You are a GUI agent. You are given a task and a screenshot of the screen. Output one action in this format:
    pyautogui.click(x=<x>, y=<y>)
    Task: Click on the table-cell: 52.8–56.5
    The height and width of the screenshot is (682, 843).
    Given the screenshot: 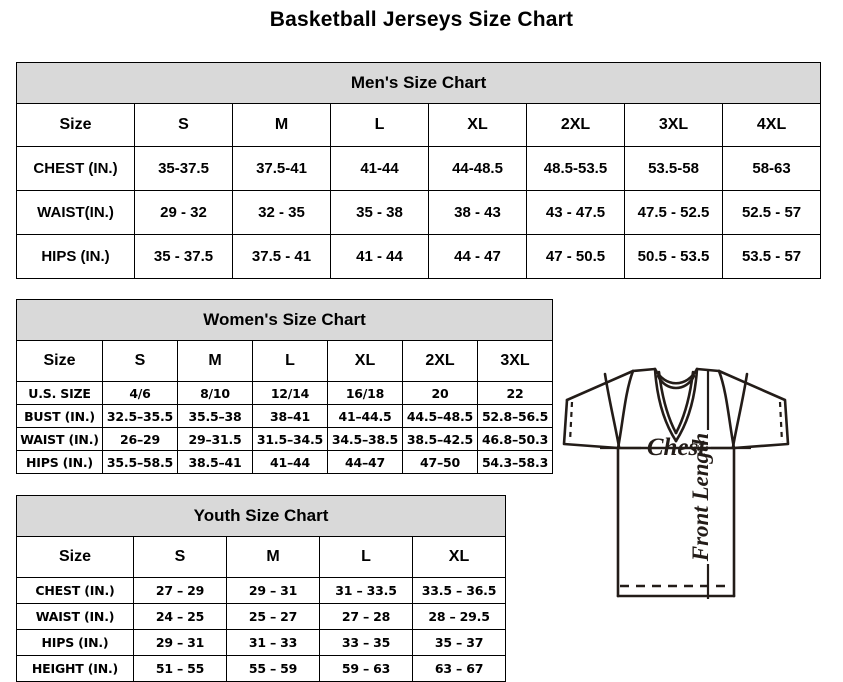 What is the action you would take?
    pyautogui.click(x=515, y=416)
    